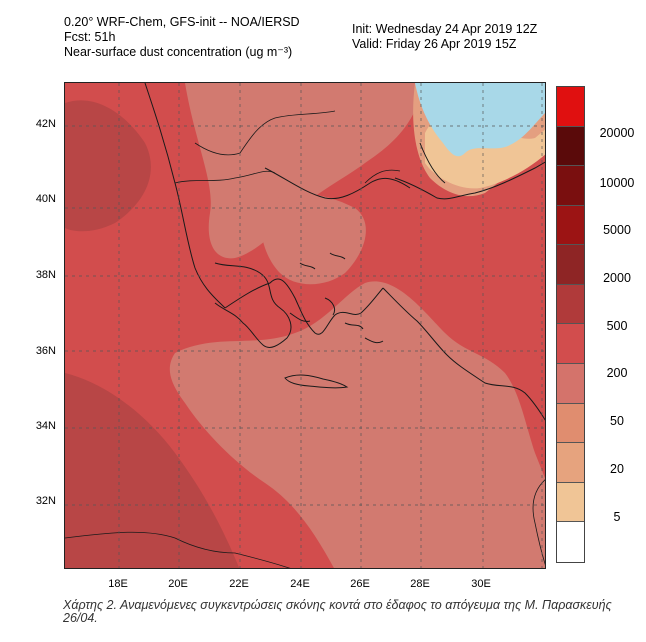 The height and width of the screenshot is (642, 646). Describe the element at coordinates (617, 373) in the screenshot. I see `colorbar-label-200: 200` at that location.